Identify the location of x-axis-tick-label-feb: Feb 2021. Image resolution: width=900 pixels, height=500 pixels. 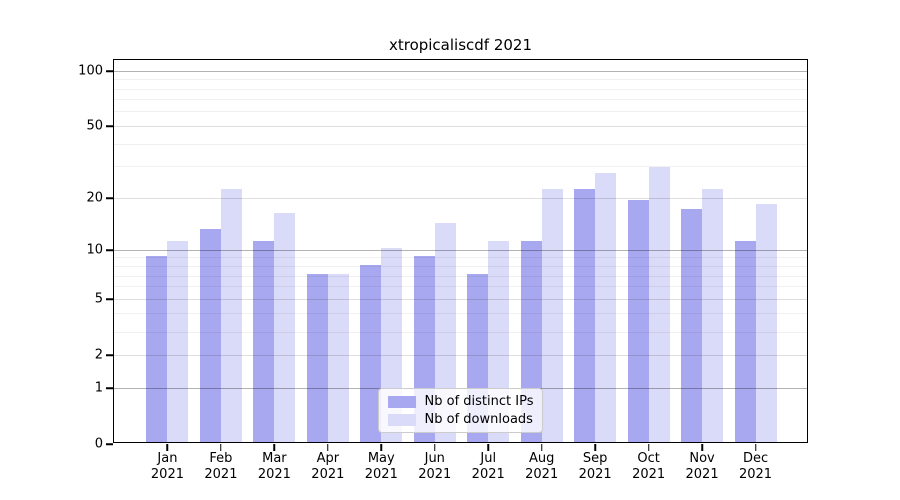
(220, 467).